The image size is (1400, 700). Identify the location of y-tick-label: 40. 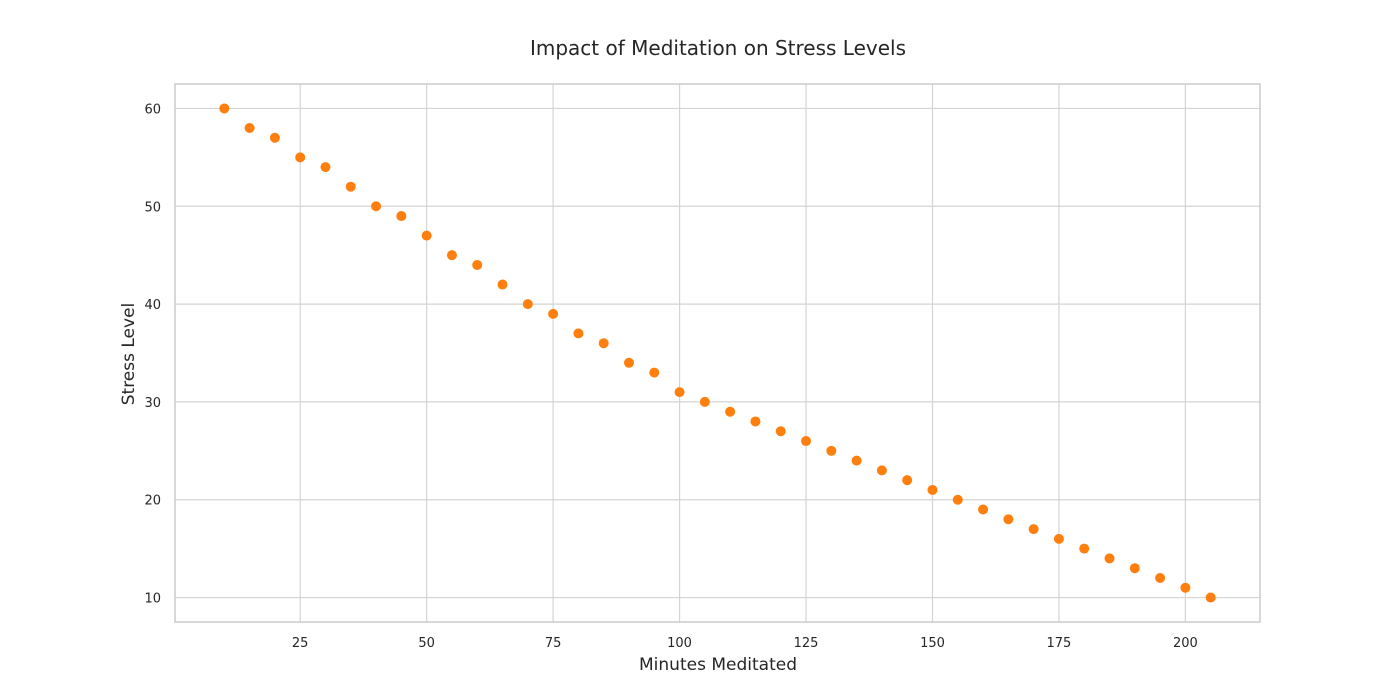
(152, 305).